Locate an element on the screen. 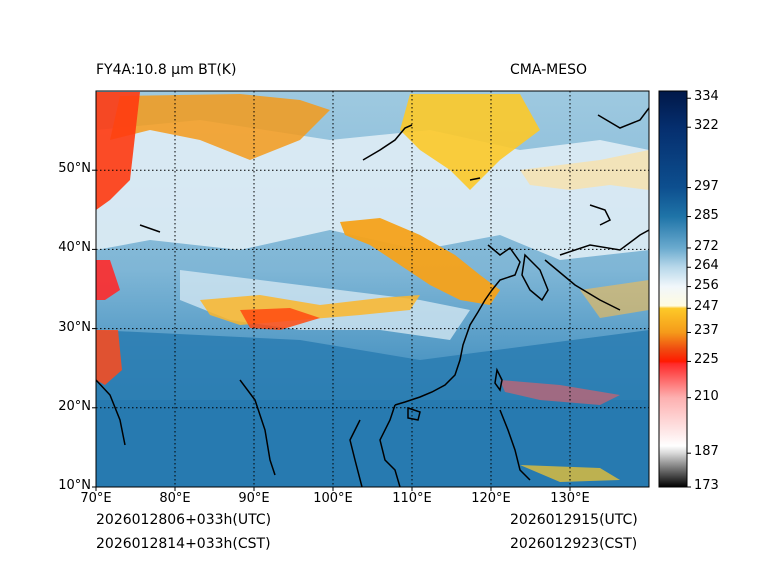  china-coastline is located at coordinates (457, 325).